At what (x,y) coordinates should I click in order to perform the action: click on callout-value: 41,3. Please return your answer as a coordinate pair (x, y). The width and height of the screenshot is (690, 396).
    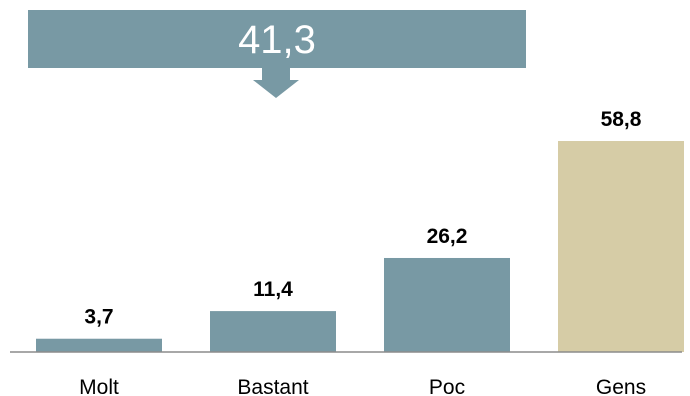
    Looking at the image, I should click on (277, 40).